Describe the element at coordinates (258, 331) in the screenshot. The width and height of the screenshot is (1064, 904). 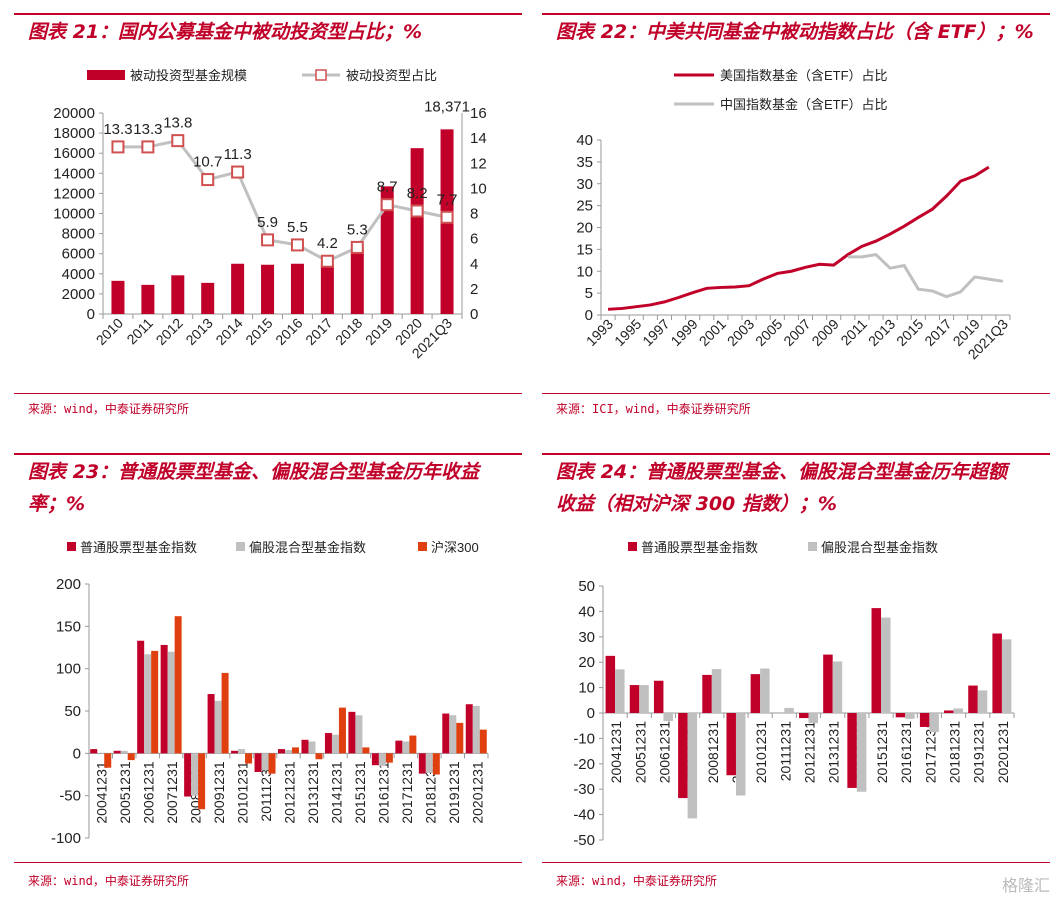
I see `x-tick-label: 2015` at that location.